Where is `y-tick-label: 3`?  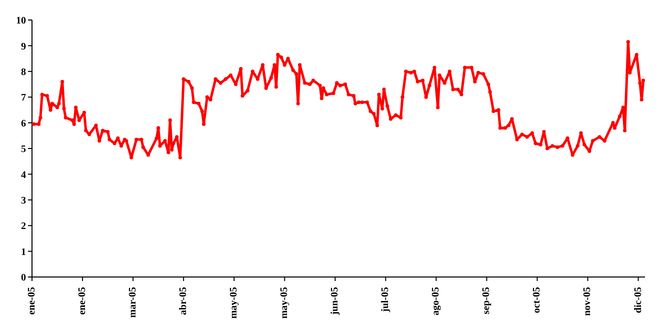 y-tick-label: 3 is located at coordinates (23, 200).